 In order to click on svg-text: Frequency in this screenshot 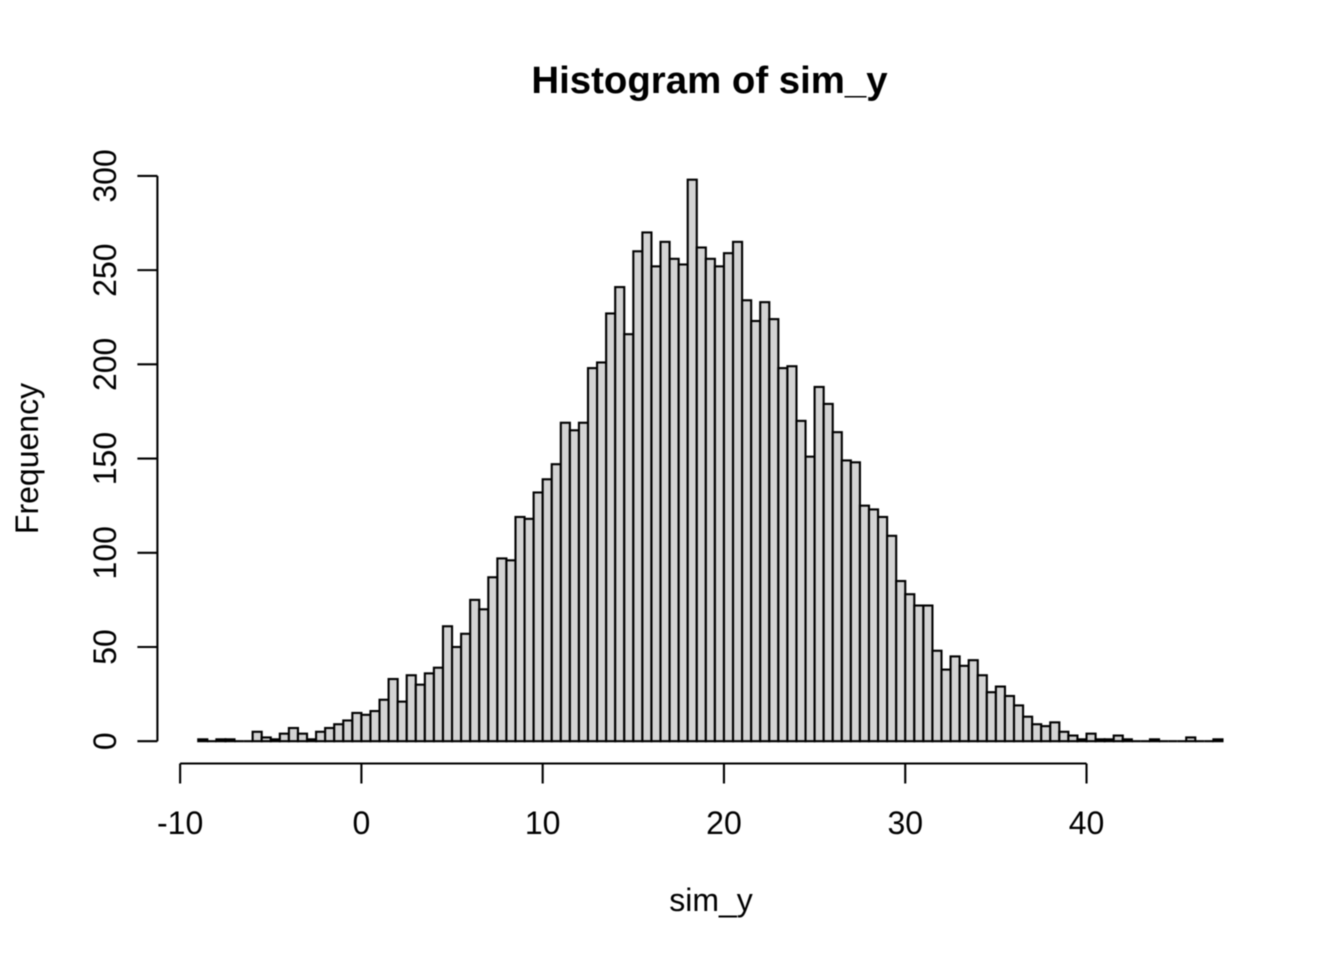, I will do `click(27, 458)`.